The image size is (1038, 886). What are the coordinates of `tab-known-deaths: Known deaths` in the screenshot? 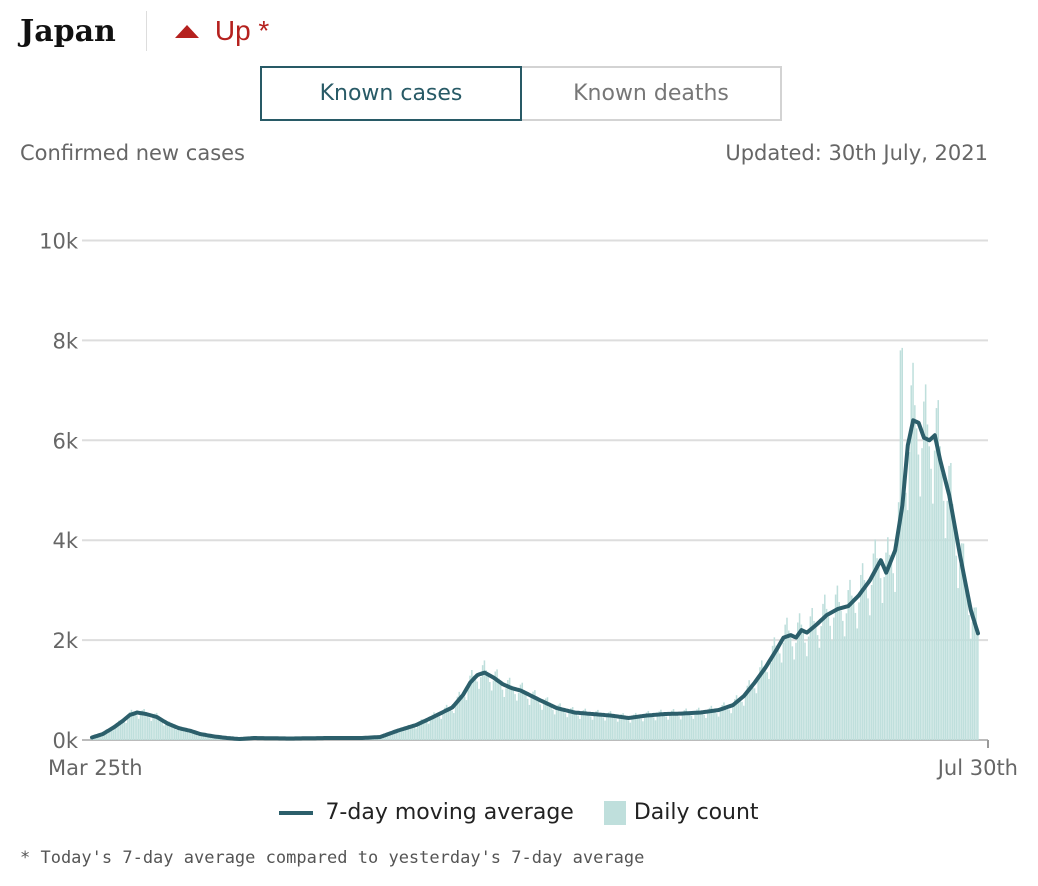 It's located at (652, 93).